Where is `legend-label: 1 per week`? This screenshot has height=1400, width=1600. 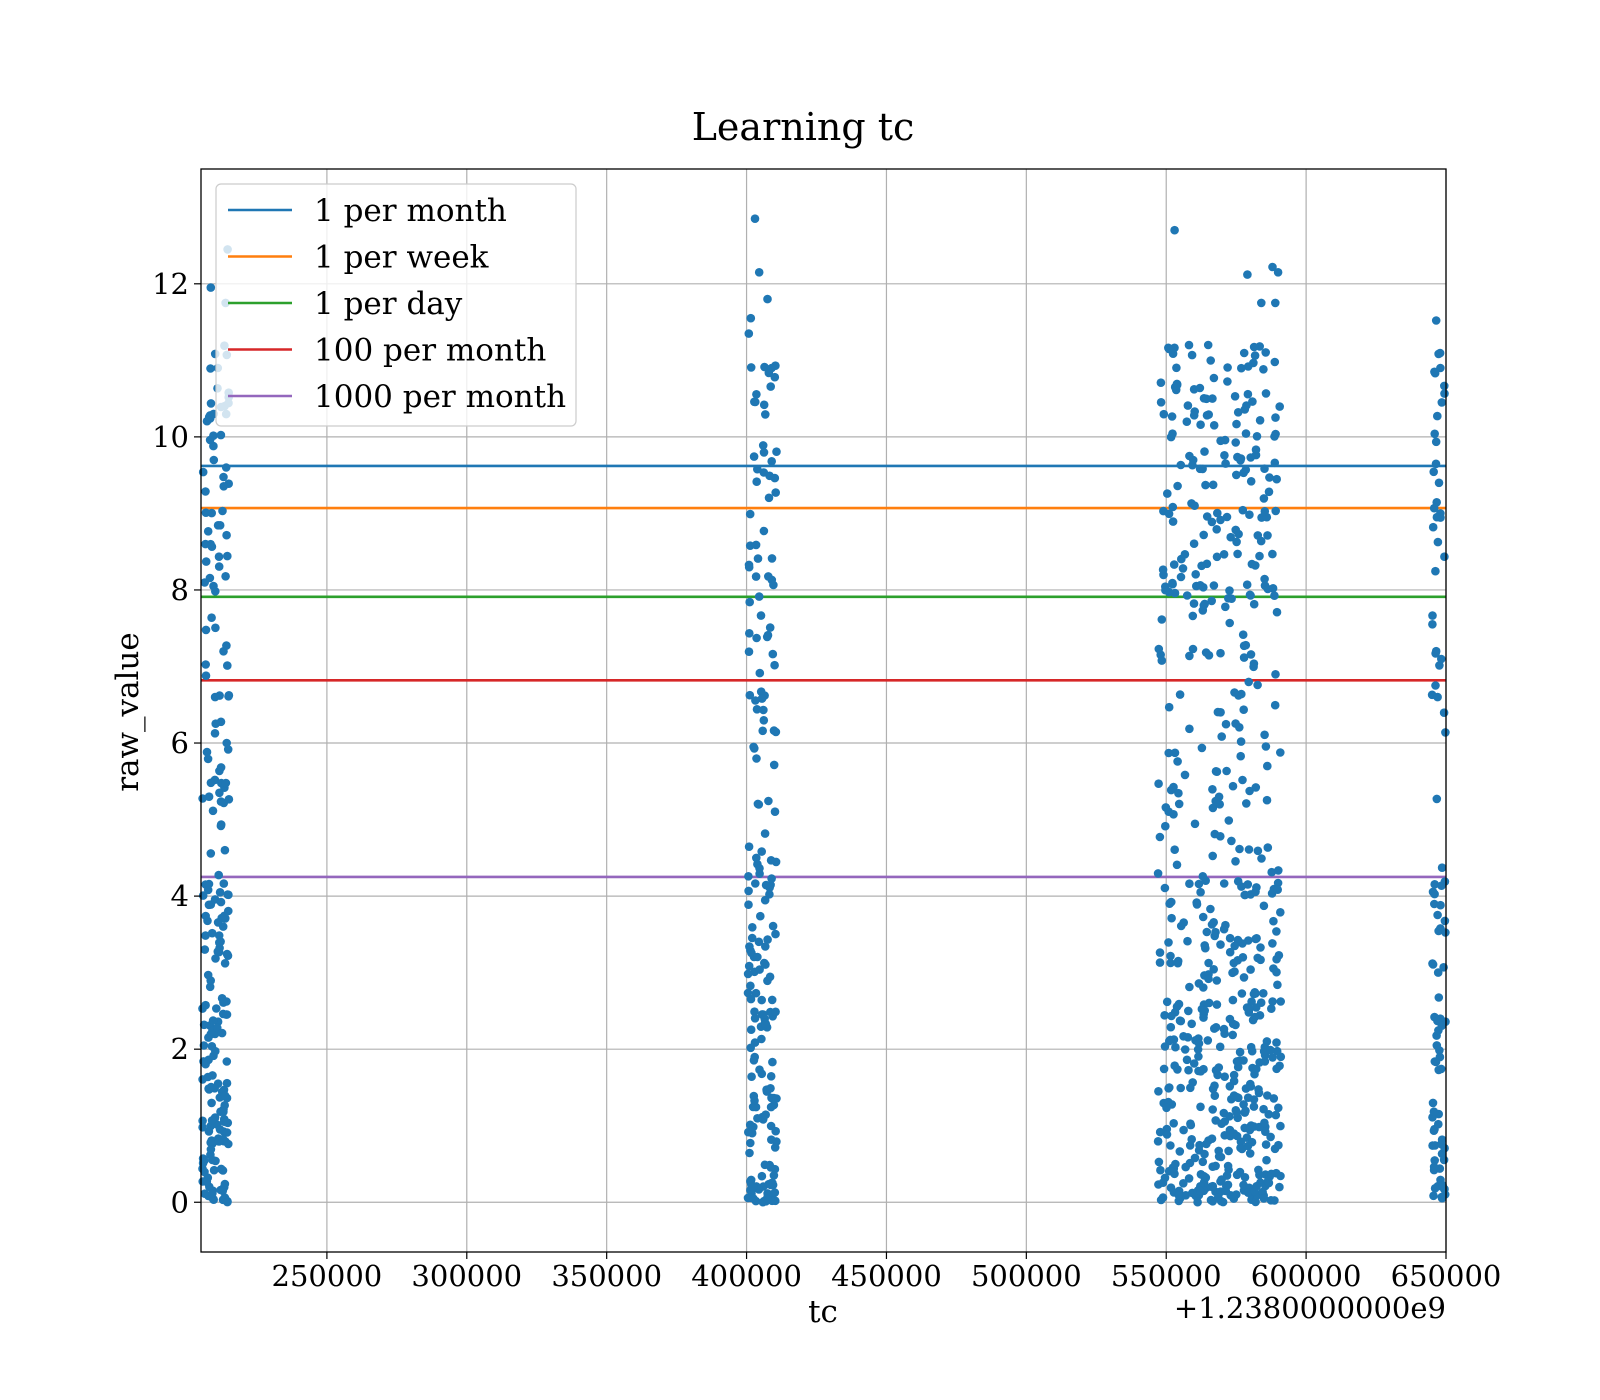 legend-label: 1 per week is located at coordinates (401, 258).